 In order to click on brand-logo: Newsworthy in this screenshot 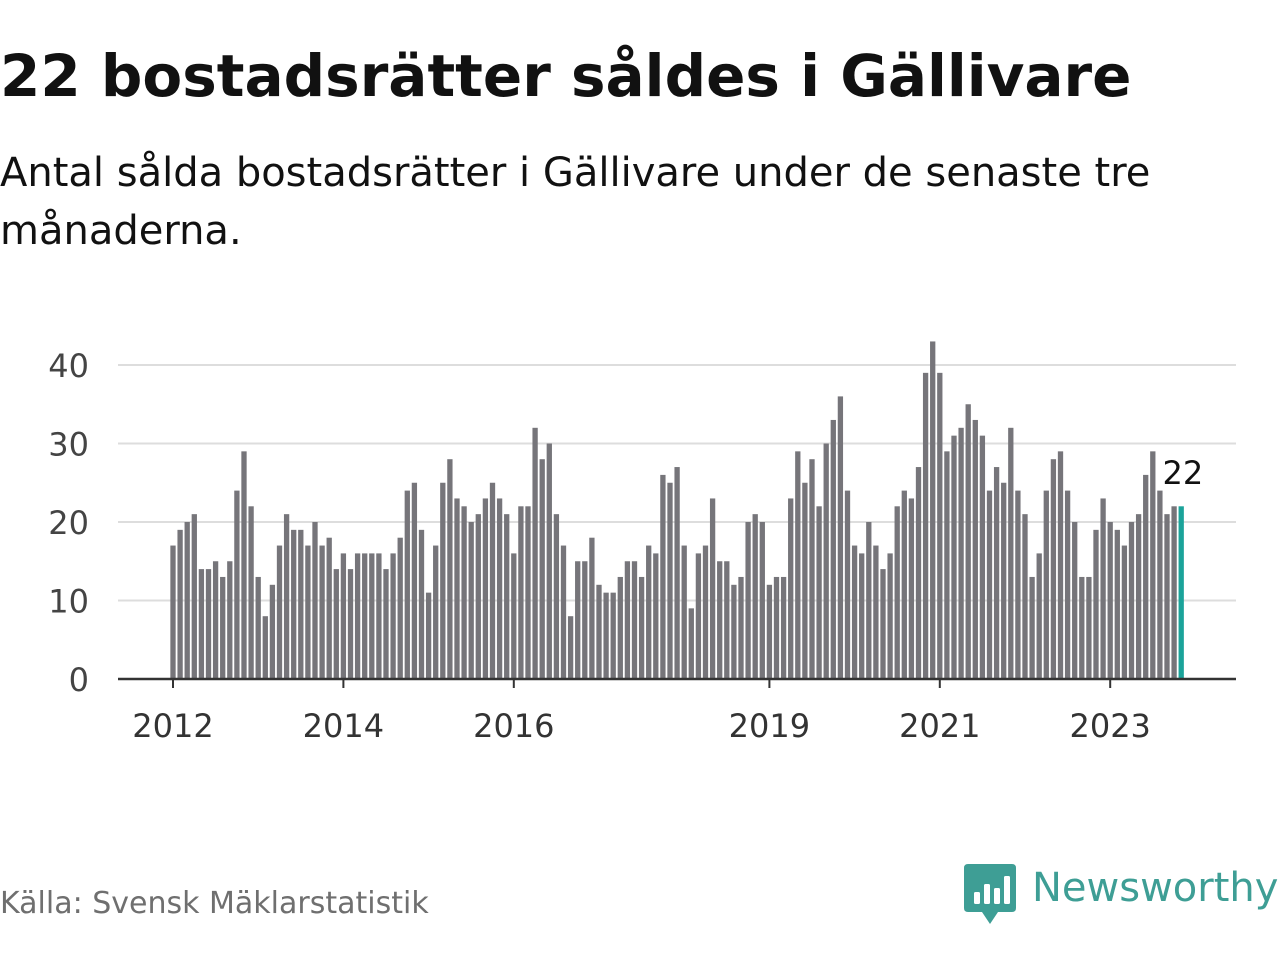, I will do `click(1121, 895)`.